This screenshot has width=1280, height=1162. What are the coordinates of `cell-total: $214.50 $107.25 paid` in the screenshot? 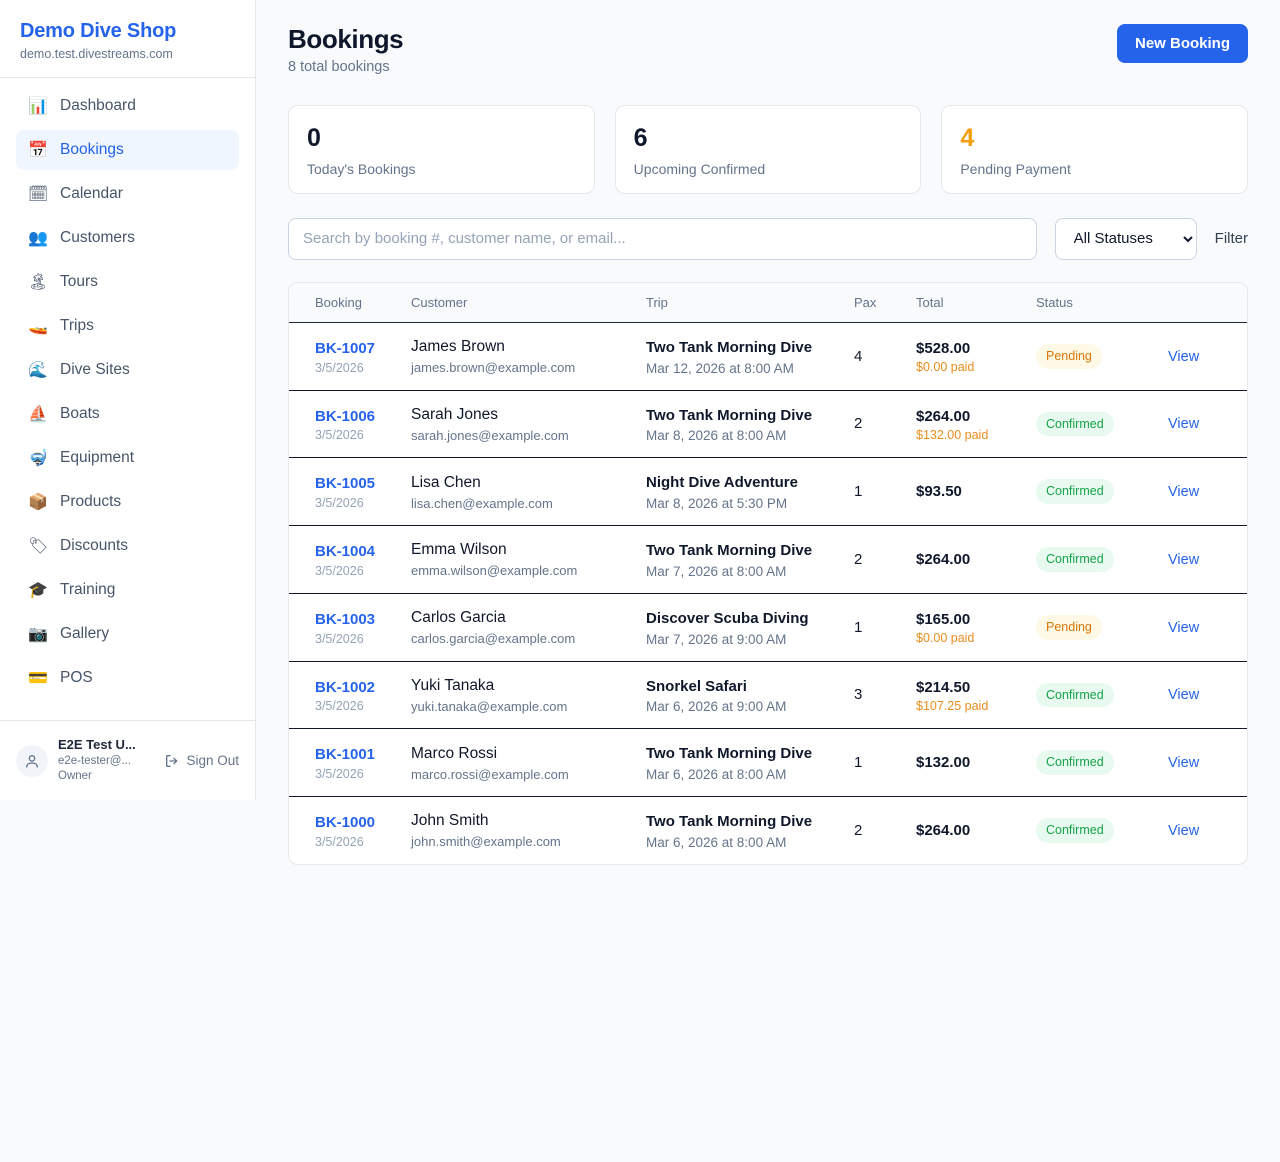 It's located at (966, 695).